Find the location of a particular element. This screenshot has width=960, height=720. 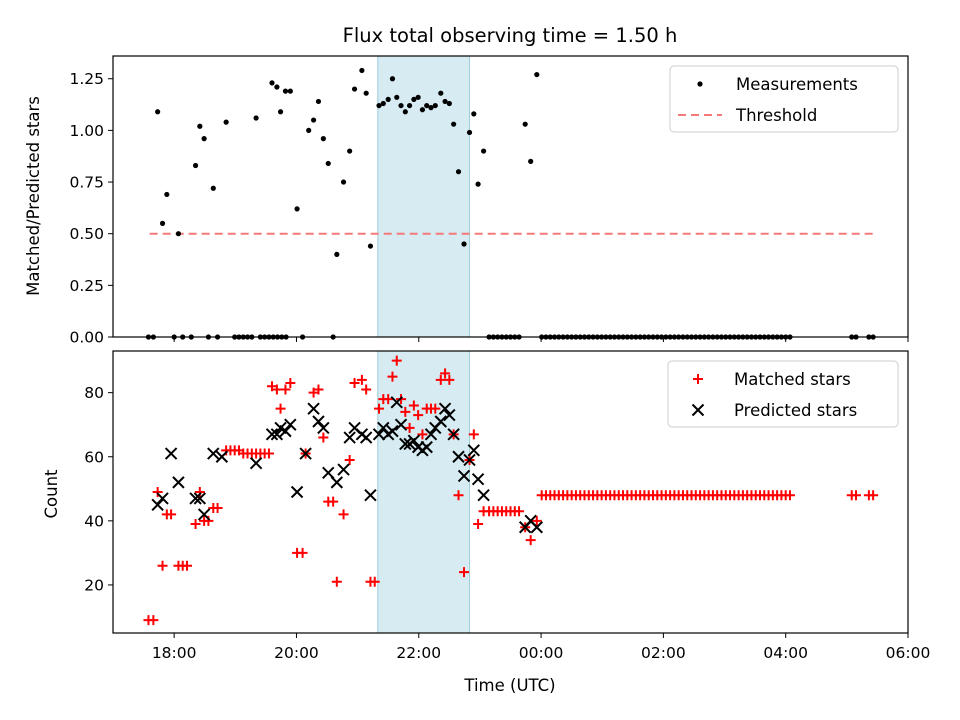

y-tick-label: 0.25 is located at coordinates (86, 286).